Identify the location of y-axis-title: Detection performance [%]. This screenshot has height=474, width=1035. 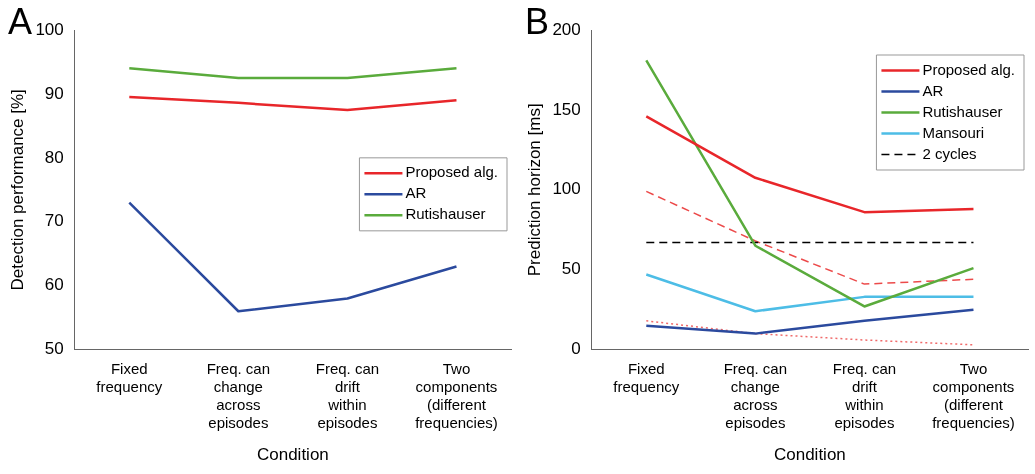
(17, 190).